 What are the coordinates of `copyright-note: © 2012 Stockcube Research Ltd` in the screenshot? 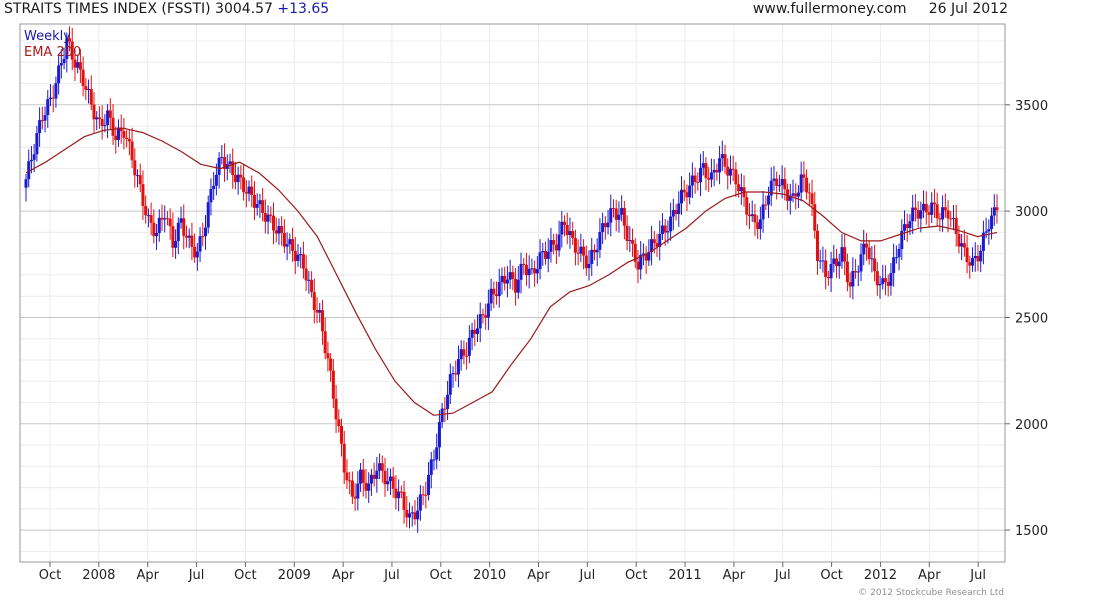 It's located at (931, 593).